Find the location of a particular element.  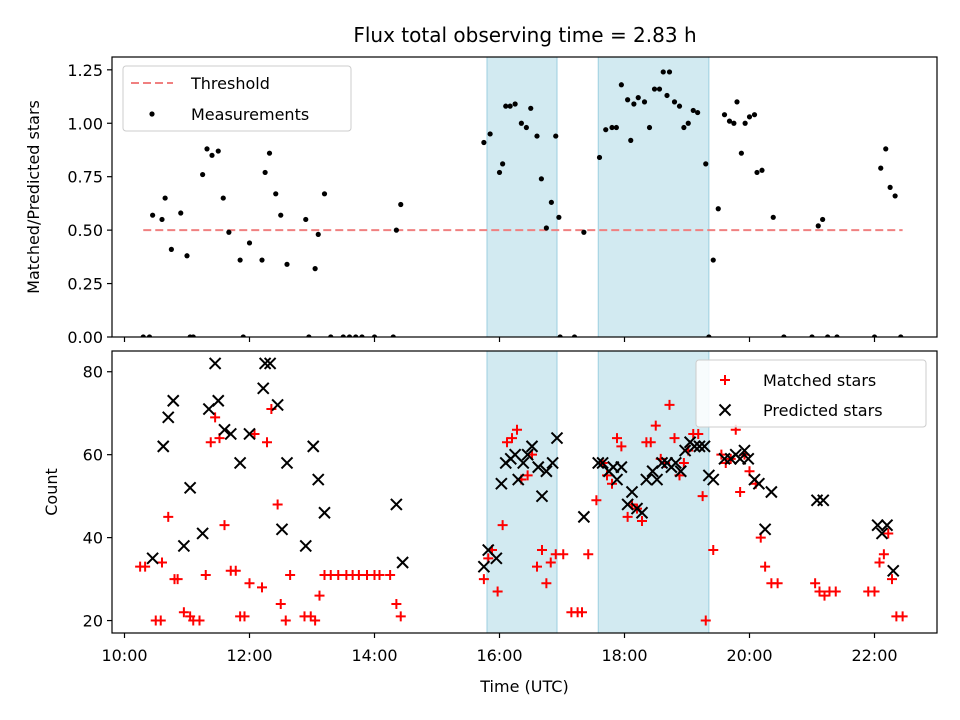

chart-title: Flux total observing time = 2.83 h is located at coordinates (524, 35).